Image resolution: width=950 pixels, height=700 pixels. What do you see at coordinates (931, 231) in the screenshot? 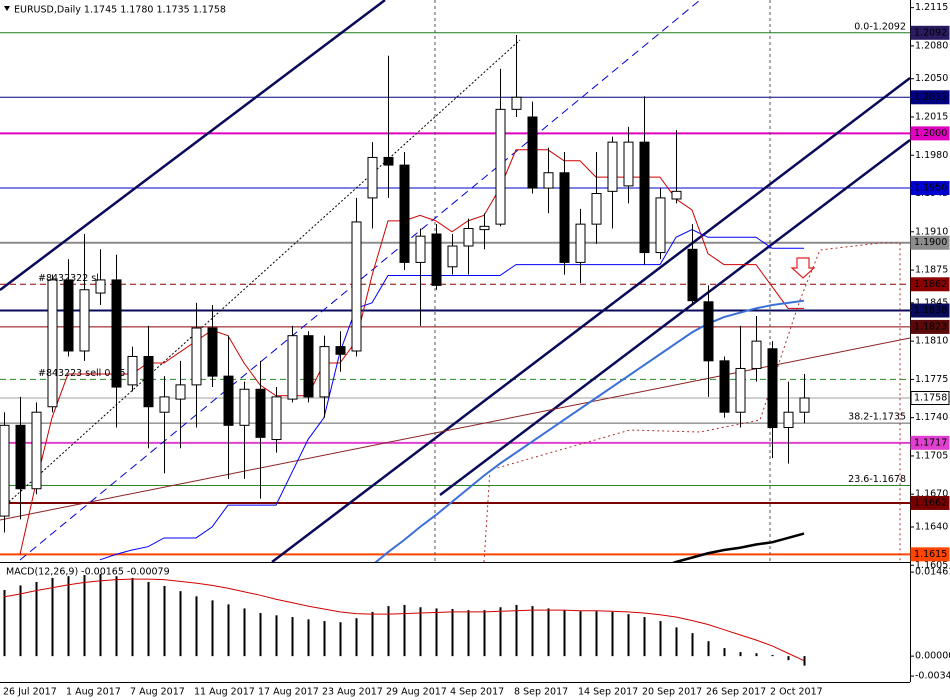
I see `y-tick-label: 1.1910` at bounding box center [931, 231].